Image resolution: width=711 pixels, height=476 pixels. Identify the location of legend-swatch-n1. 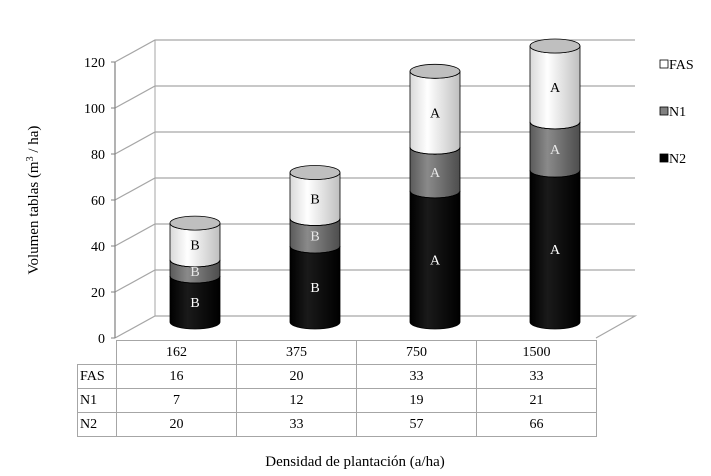
(664, 111).